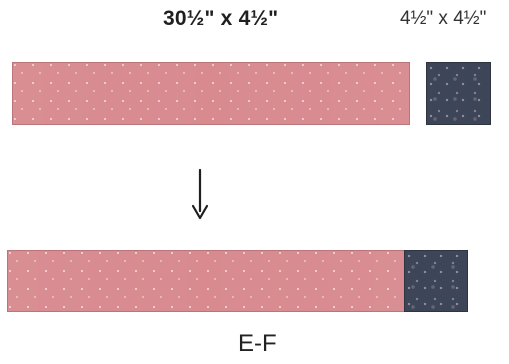 The height and width of the screenshot is (364, 509). What do you see at coordinates (200, 196) in the screenshot?
I see `down-arrow-icon` at bounding box center [200, 196].